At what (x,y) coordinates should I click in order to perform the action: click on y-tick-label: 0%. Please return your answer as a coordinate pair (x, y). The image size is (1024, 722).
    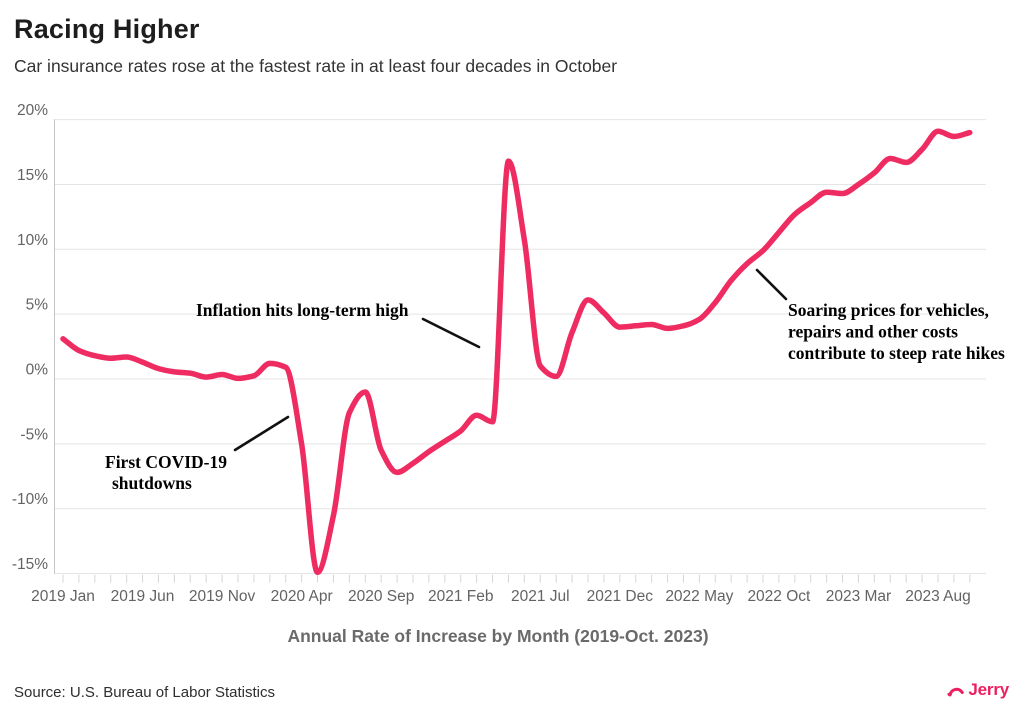
    Looking at the image, I should click on (37, 370).